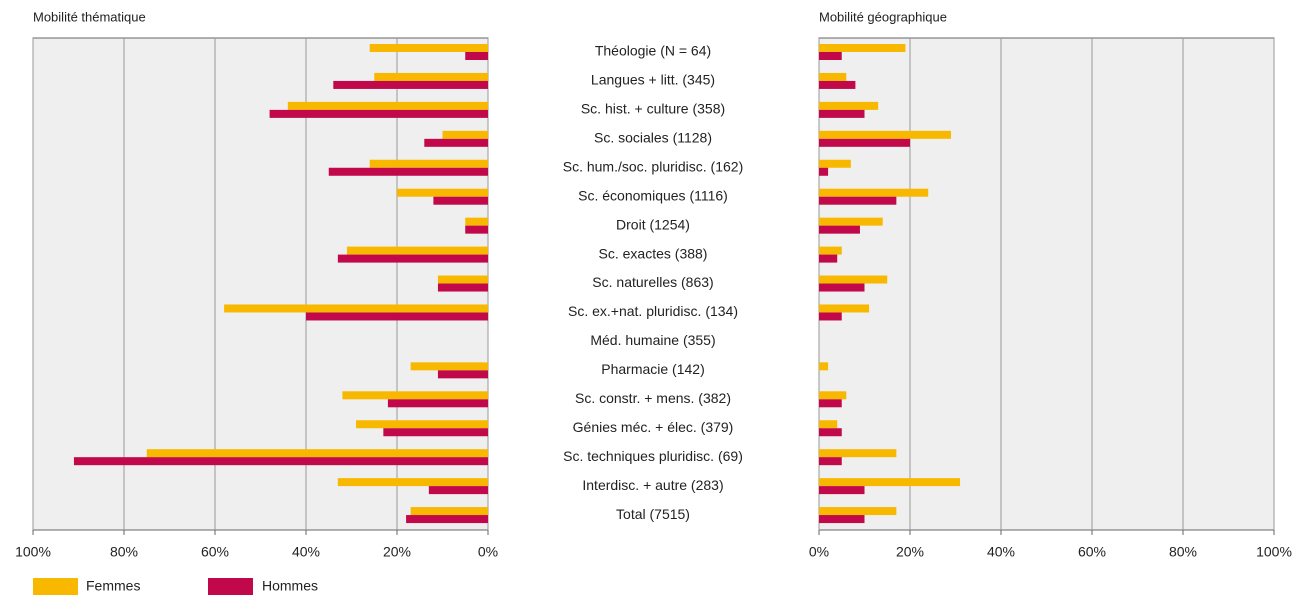 This screenshot has width=1313, height=603. Describe the element at coordinates (653, 253) in the screenshot. I see `category-label: Sc. exactes (388)` at that location.